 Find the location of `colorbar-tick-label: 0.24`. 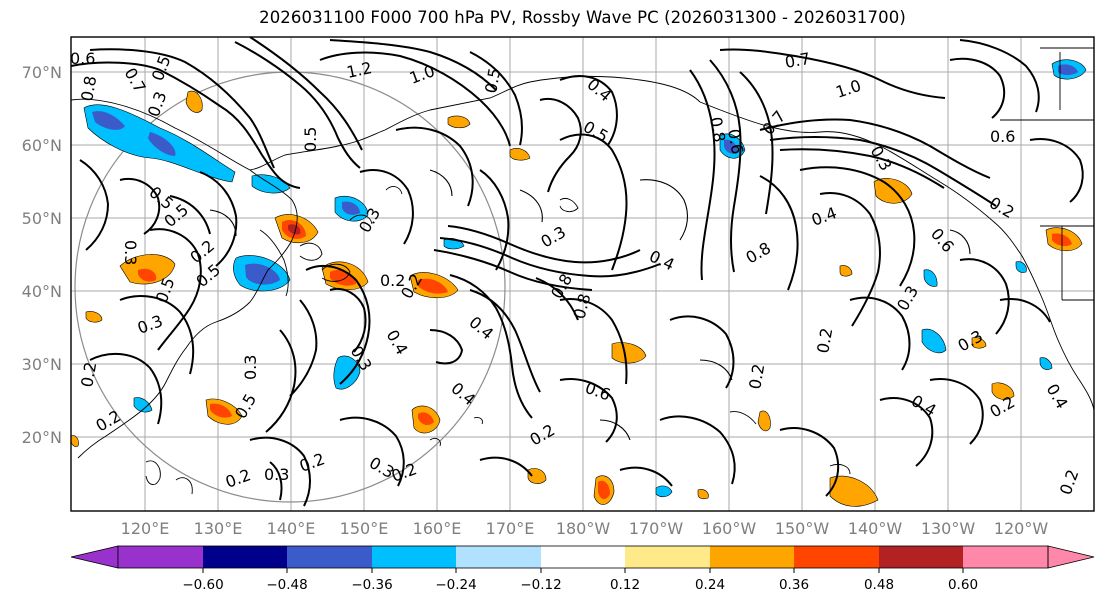

colorbar-tick-label: 0.24 is located at coordinates (710, 585).